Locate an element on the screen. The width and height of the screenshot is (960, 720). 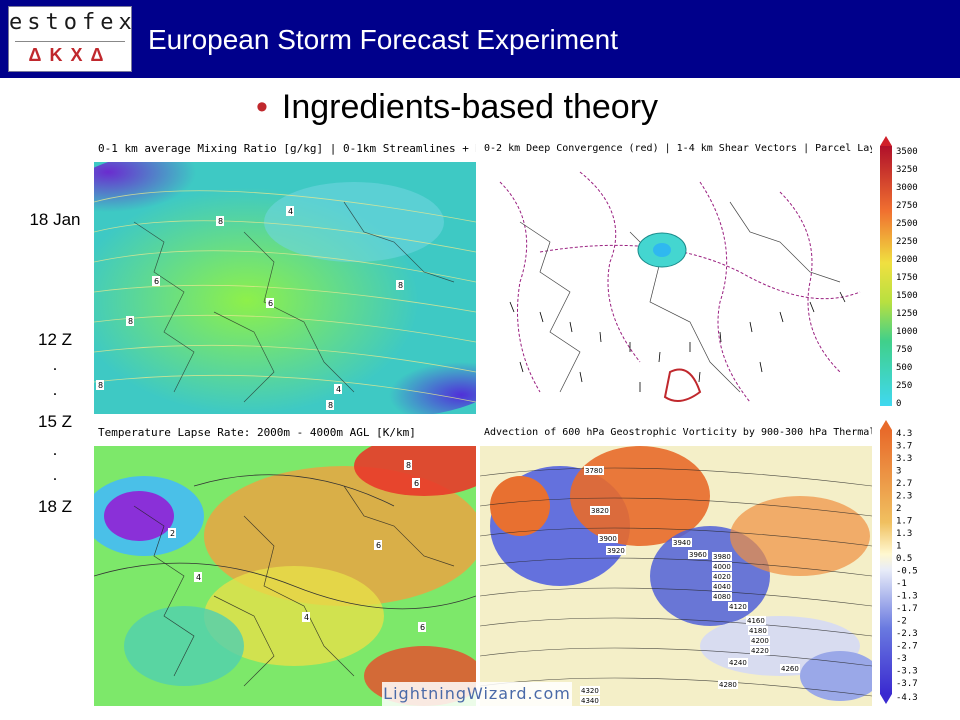
contour-label: 3980 is located at coordinates (722, 557).